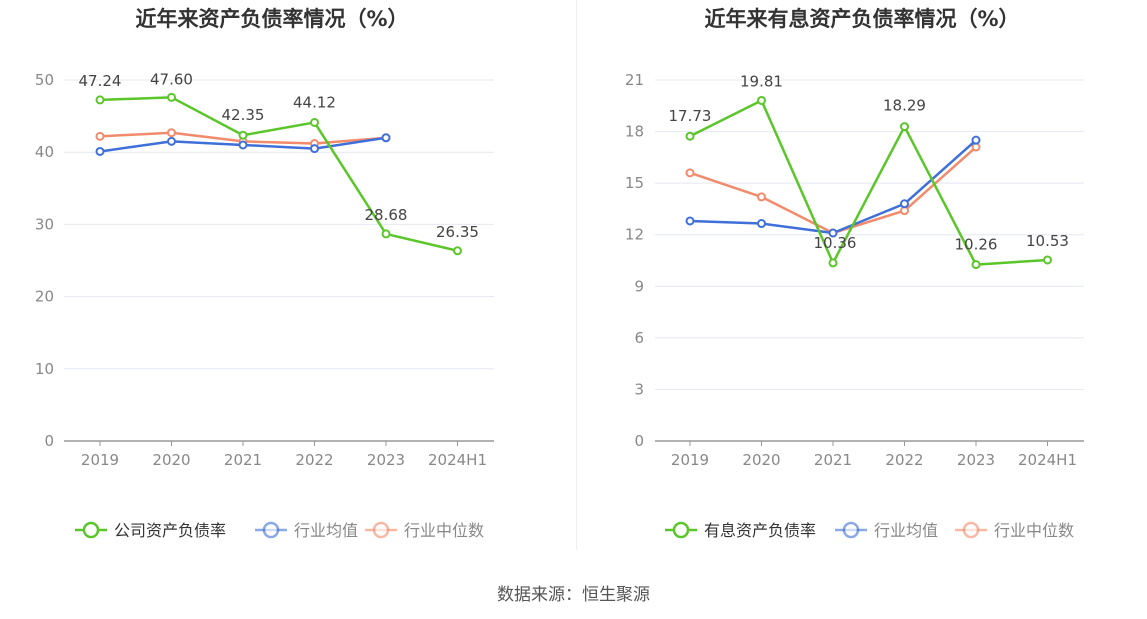 The height and width of the screenshot is (619, 1147). Describe the element at coordinates (760, 530) in the screenshot. I see `legend-label: 有息资产负债率` at that location.